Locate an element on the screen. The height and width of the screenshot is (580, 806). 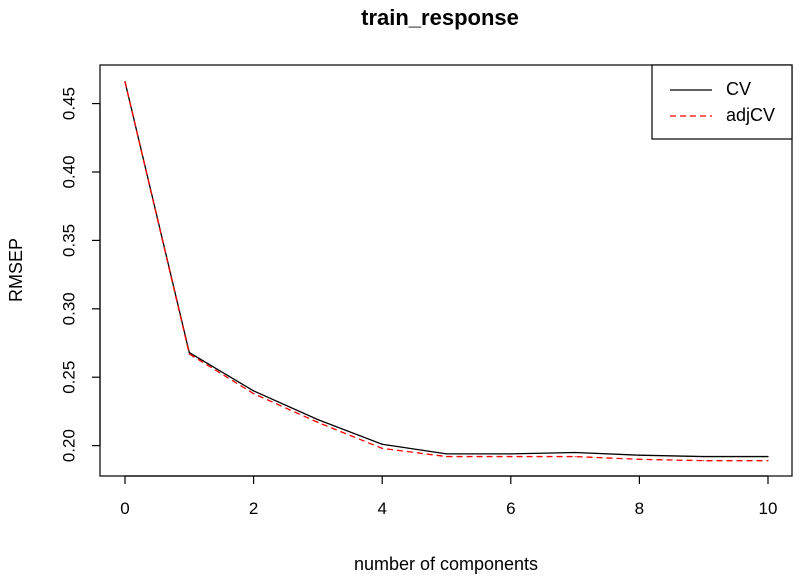
x-tick-label: 10 is located at coordinates (768, 508).